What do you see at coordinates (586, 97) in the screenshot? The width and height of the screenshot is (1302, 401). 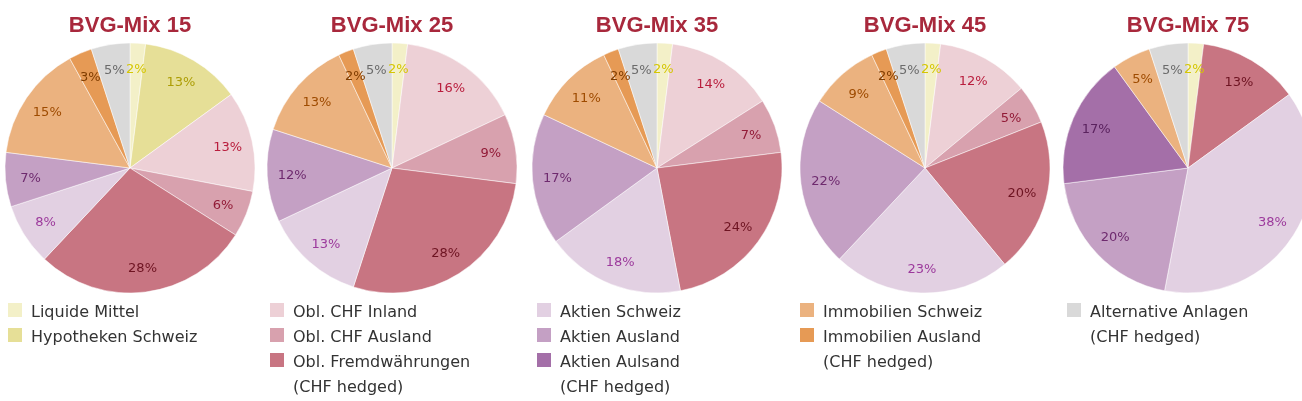 I see `data-label: 11%` at bounding box center [586, 97].